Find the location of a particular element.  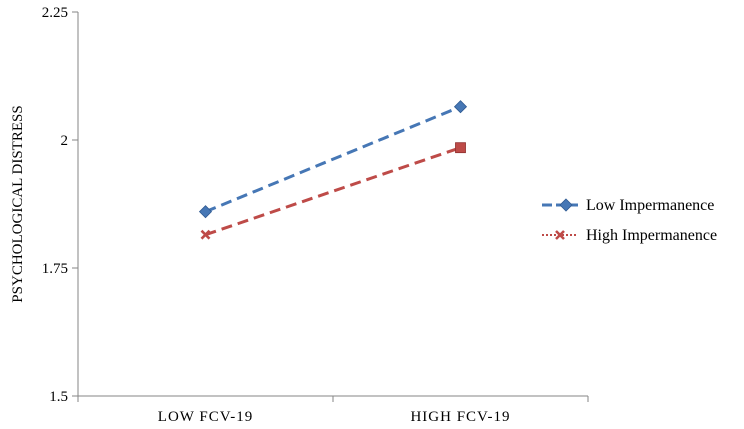

series-layer is located at coordinates (333, 170).